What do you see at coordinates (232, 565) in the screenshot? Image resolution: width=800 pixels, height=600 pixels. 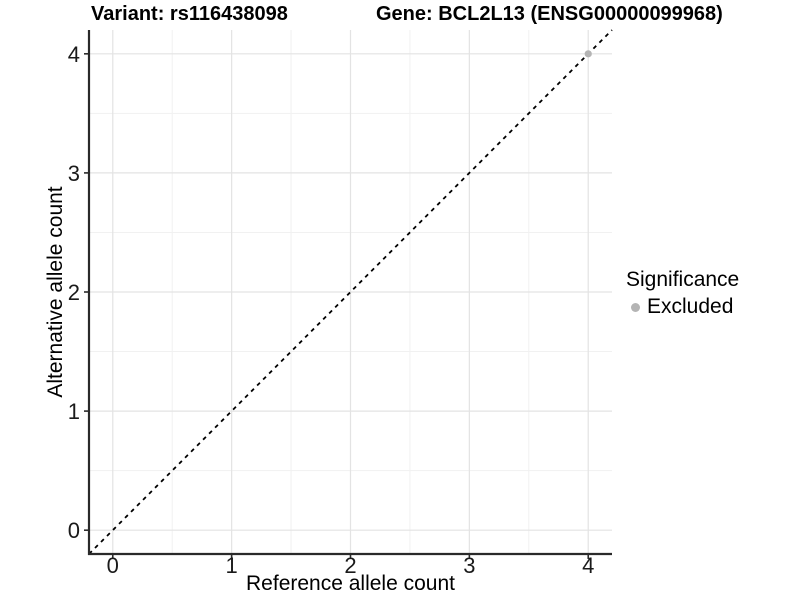 I see `x-tick-label: 1` at bounding box center [232, 565].